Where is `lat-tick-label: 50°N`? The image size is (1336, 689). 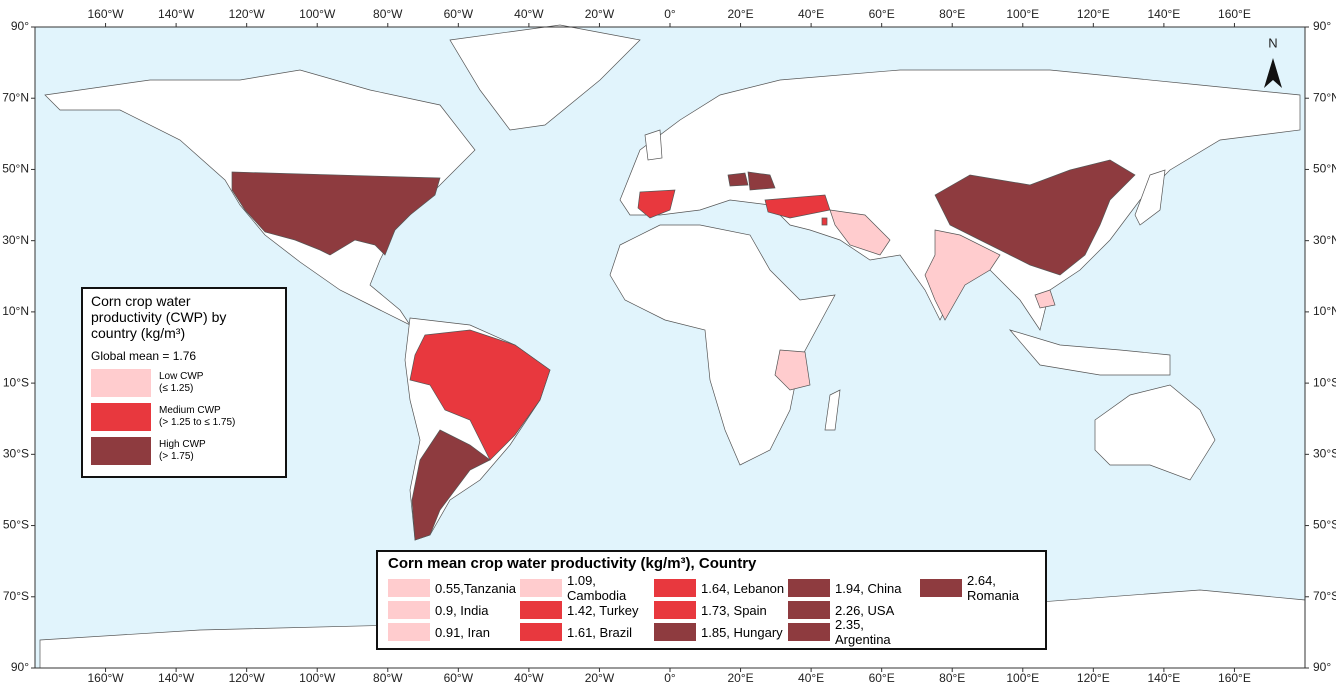 lat-tick-label: 50°N is located at coordinates (1324, 169).